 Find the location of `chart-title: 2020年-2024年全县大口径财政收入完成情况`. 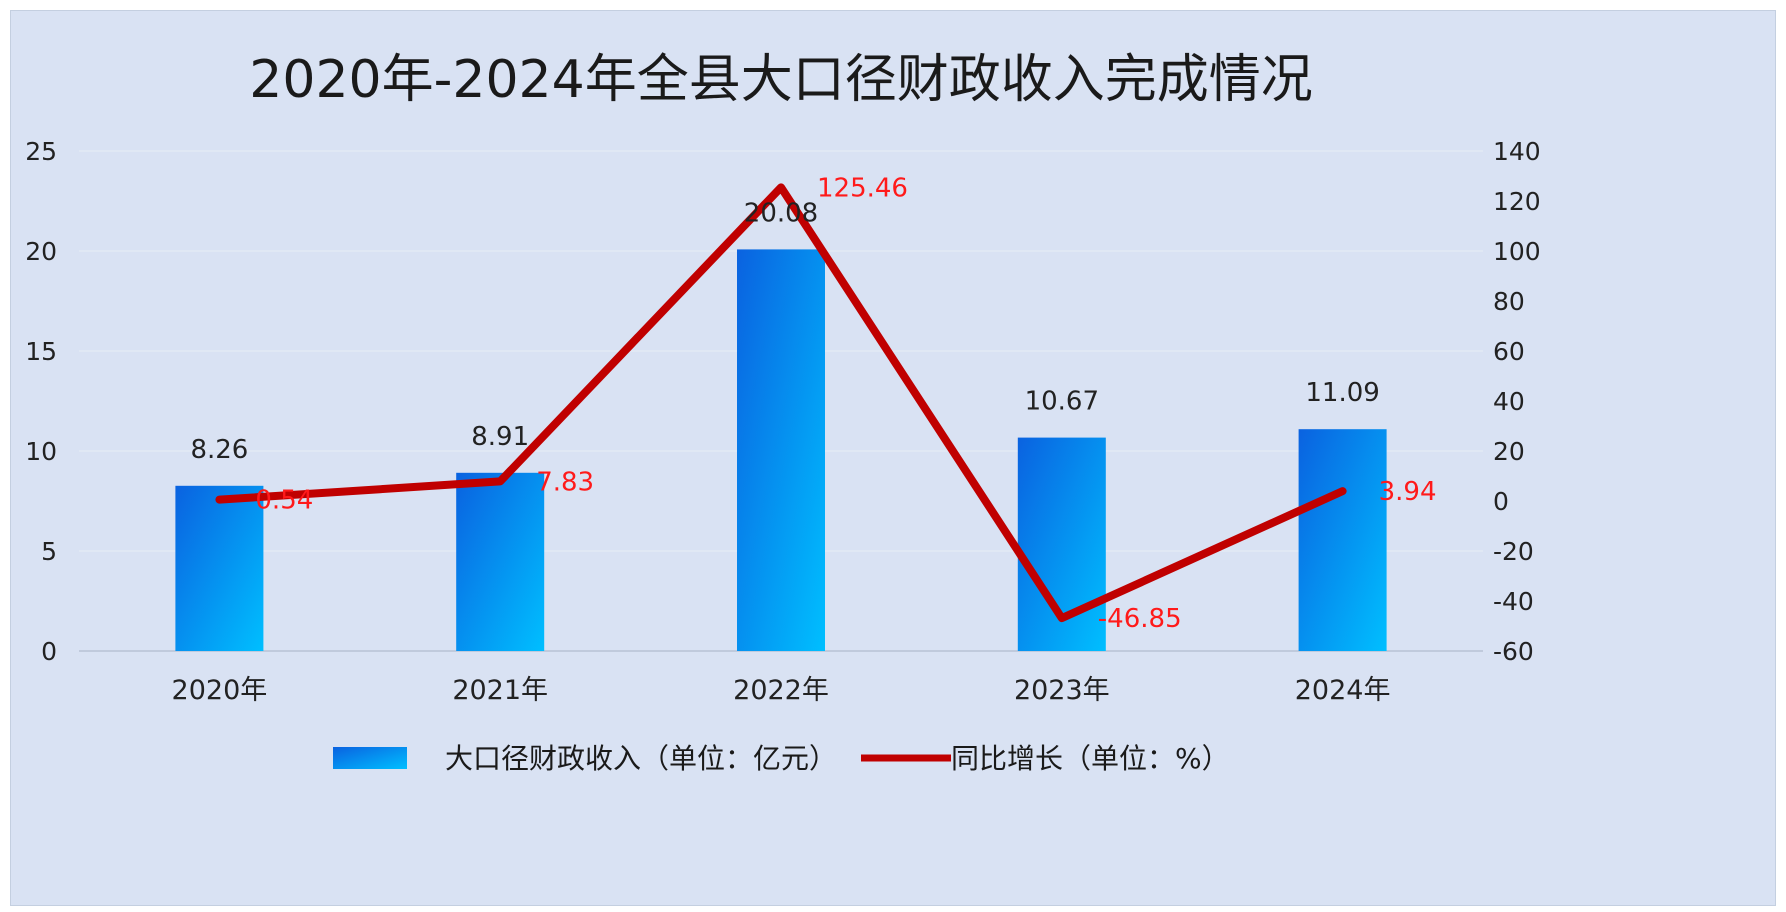

chart-title: 2020年-2024年全县大口径财政收入完成情况 is located at coordinates (780, 80).